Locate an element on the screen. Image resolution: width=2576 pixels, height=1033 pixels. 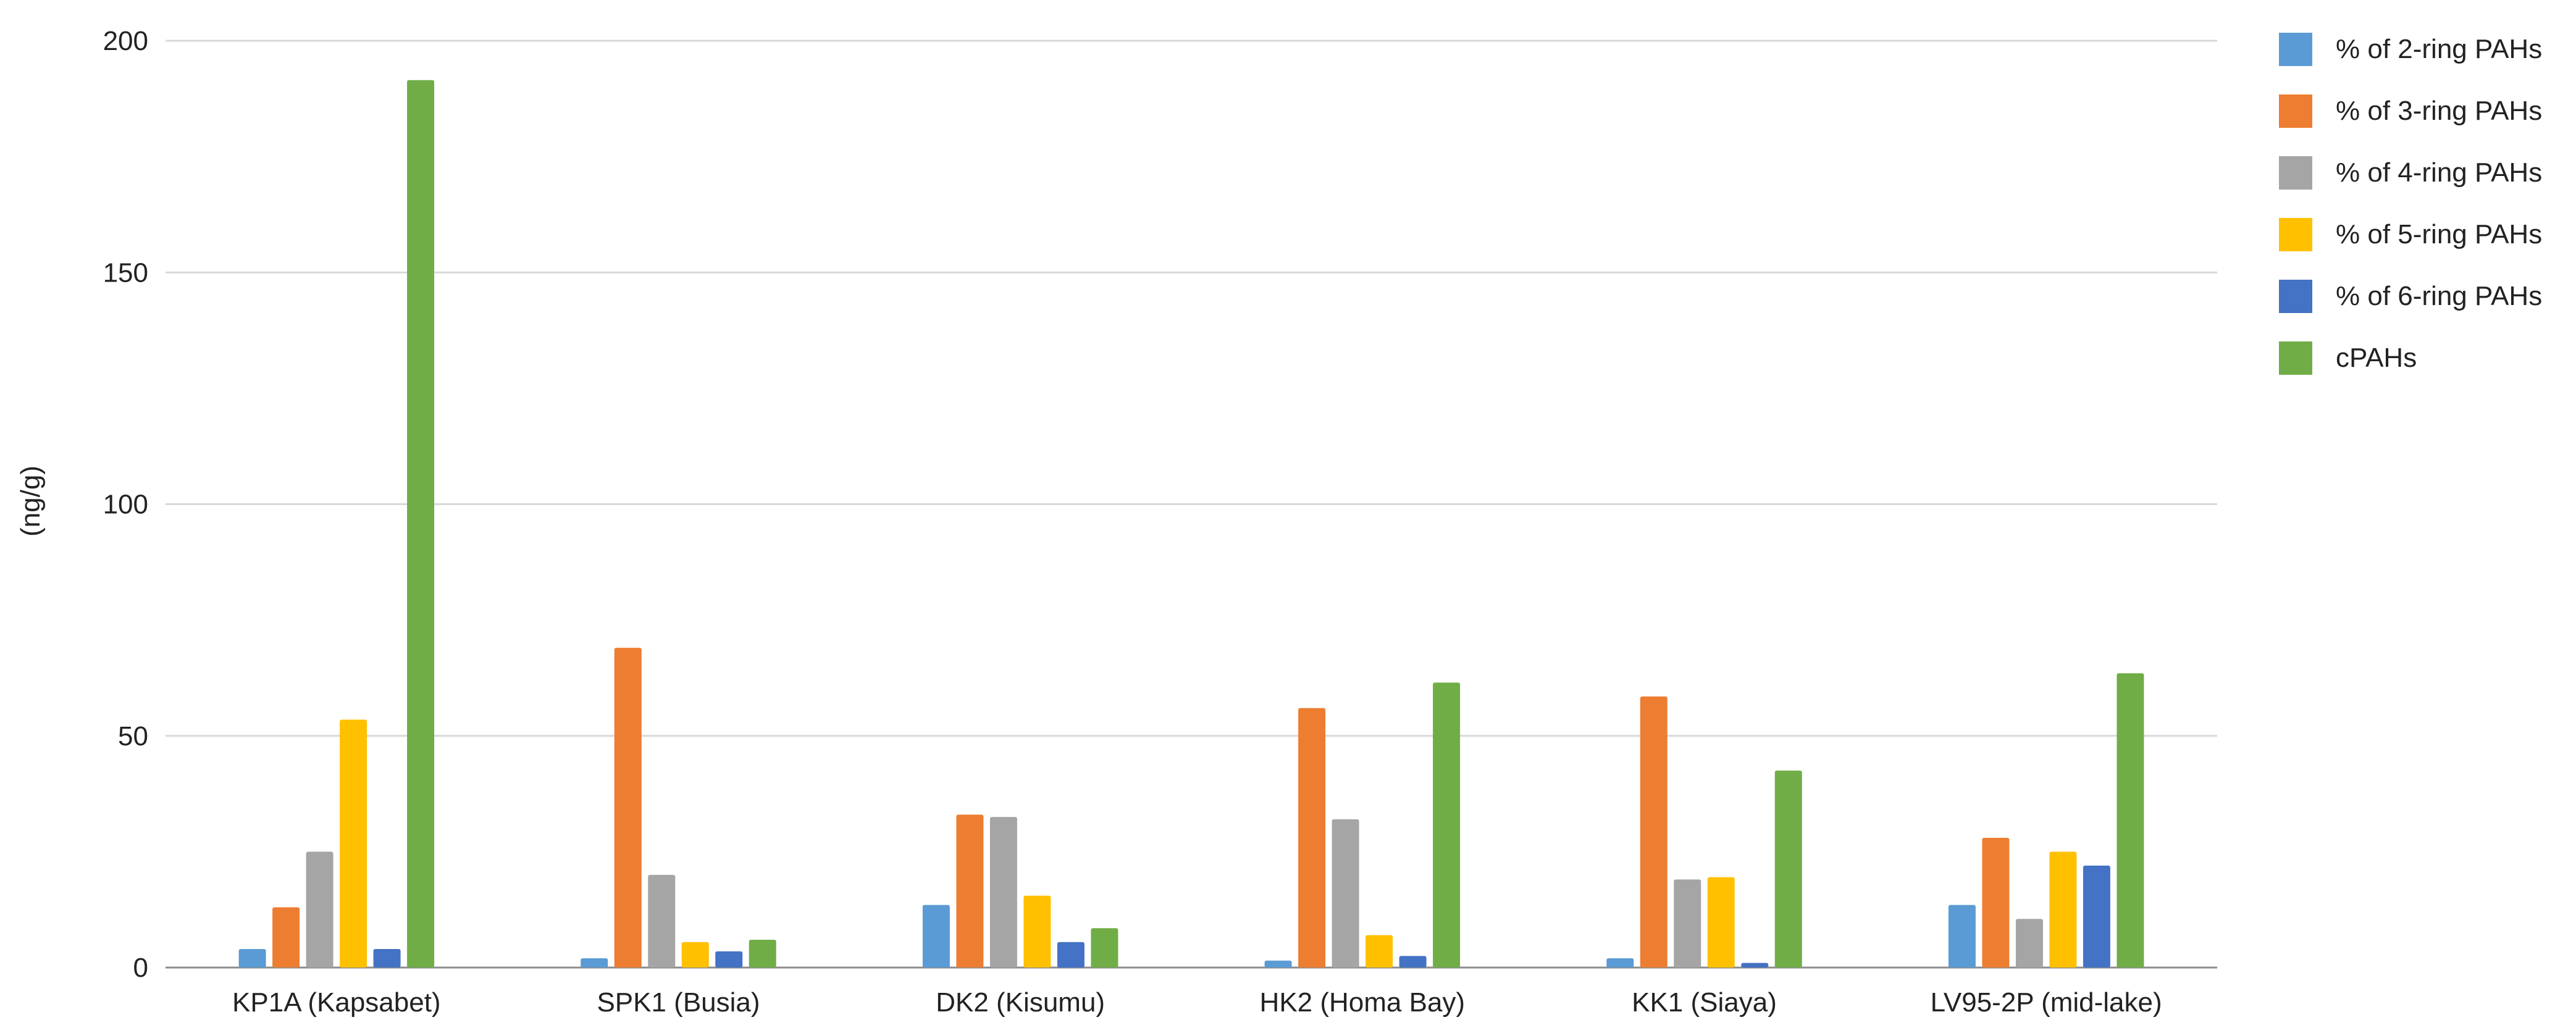
legend-item-4-ring: % of 4-ring PAHs is located at coordinates (2424, 173).